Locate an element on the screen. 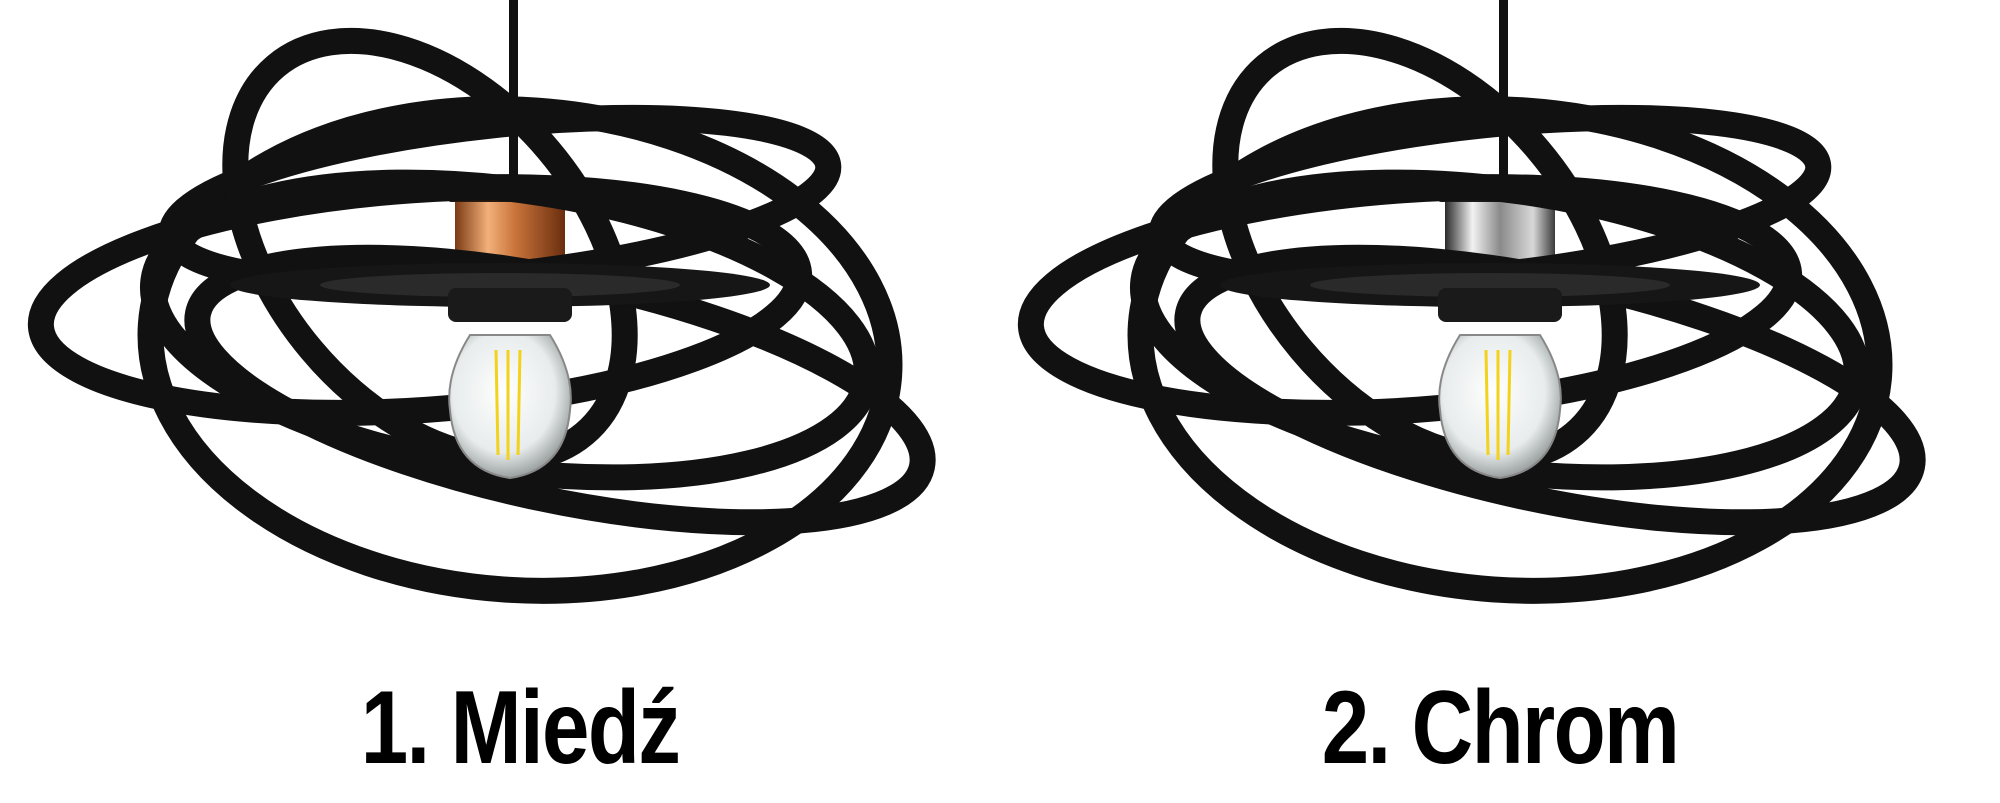 The width and height of the screenshot is (2000, 803). variant-label: 2. Chrom is located at coordinates (1500, 728).